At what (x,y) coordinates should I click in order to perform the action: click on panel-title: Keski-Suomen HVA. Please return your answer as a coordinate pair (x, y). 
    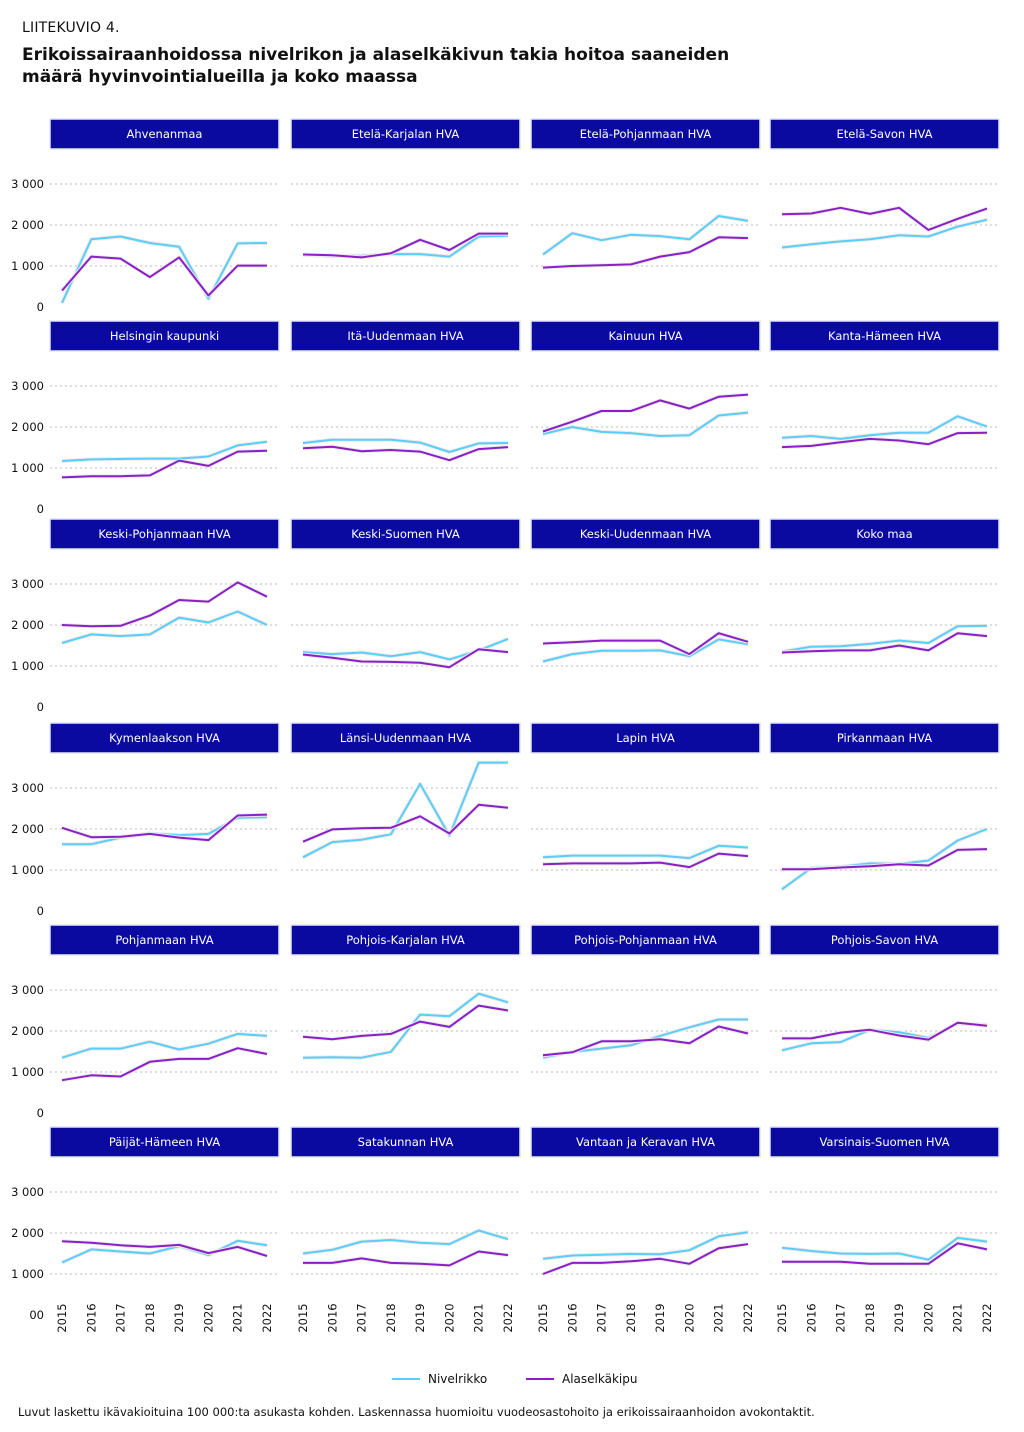
    Looking at the image, I should click on (405, 534).